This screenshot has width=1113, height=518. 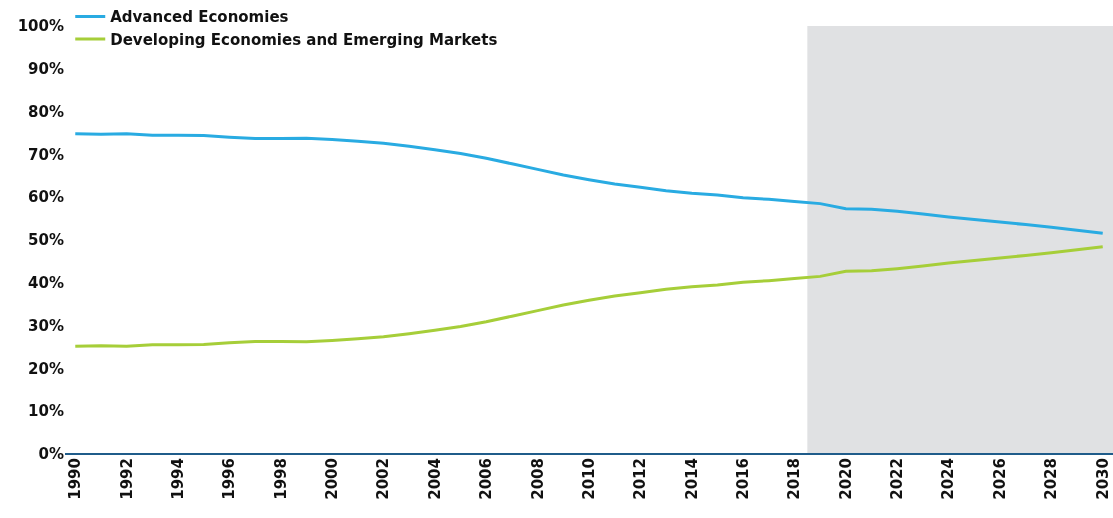 I want to click on y-tick-label: 10%, so click(x=46, y=411).